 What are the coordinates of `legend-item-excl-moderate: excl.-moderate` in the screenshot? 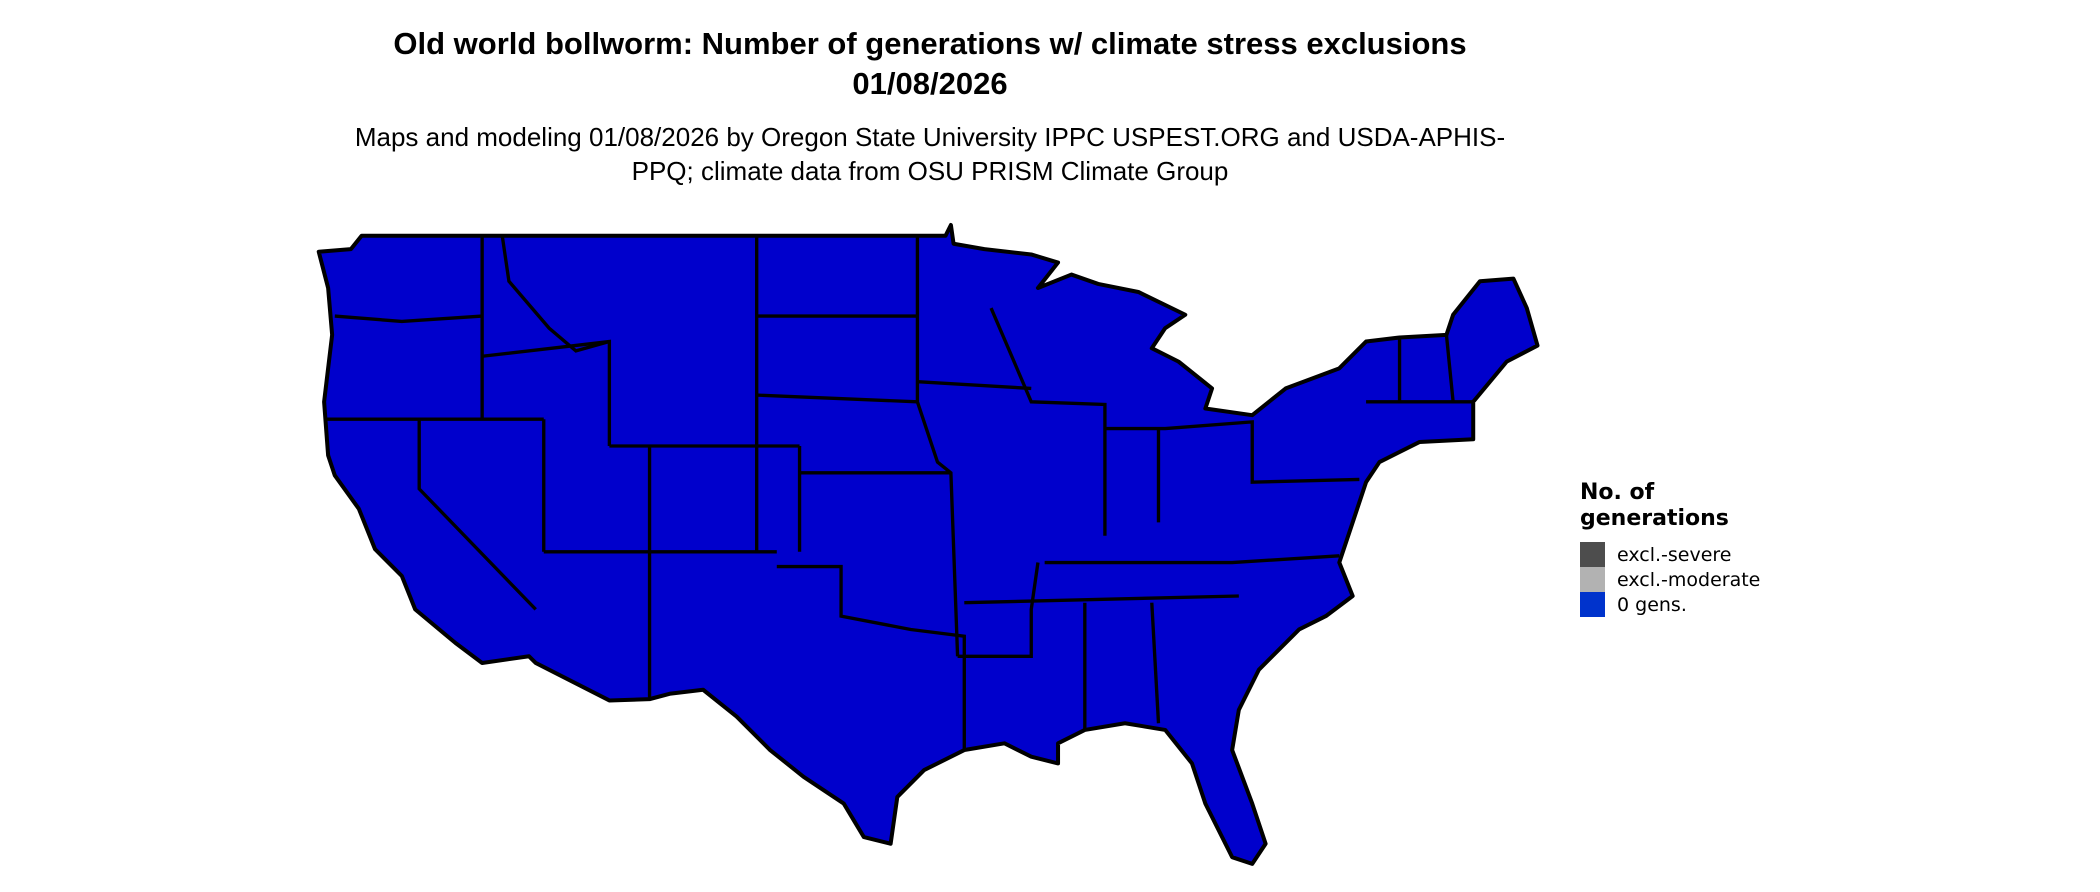 It's located at (1670, 579).